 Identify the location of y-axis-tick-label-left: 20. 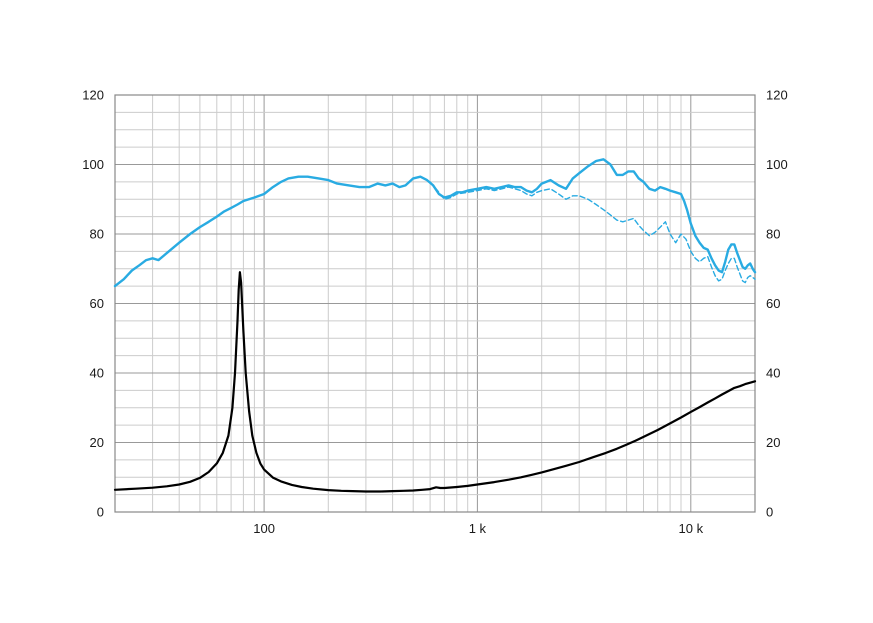
(97, 442).